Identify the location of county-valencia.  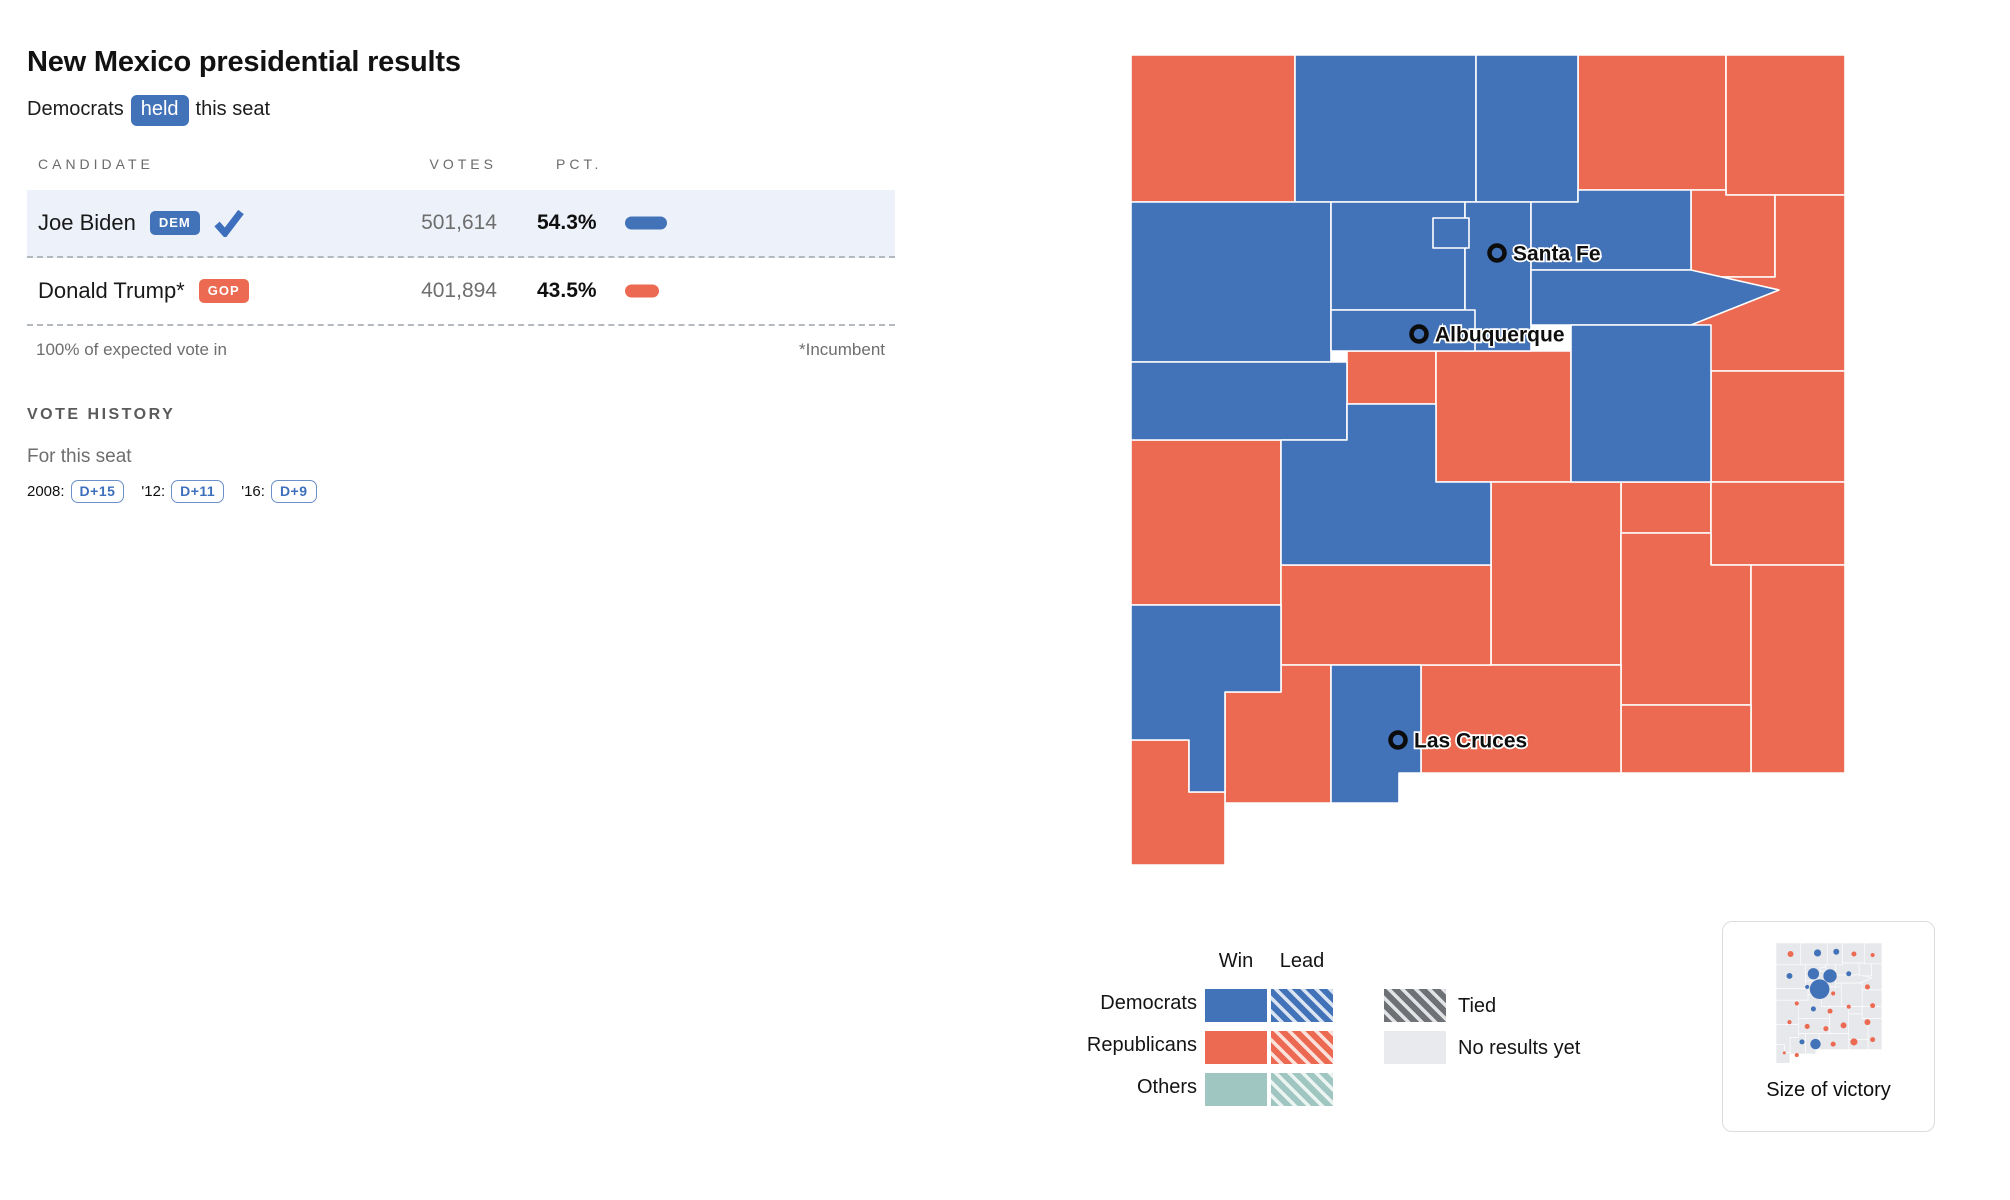
(1391, 377).